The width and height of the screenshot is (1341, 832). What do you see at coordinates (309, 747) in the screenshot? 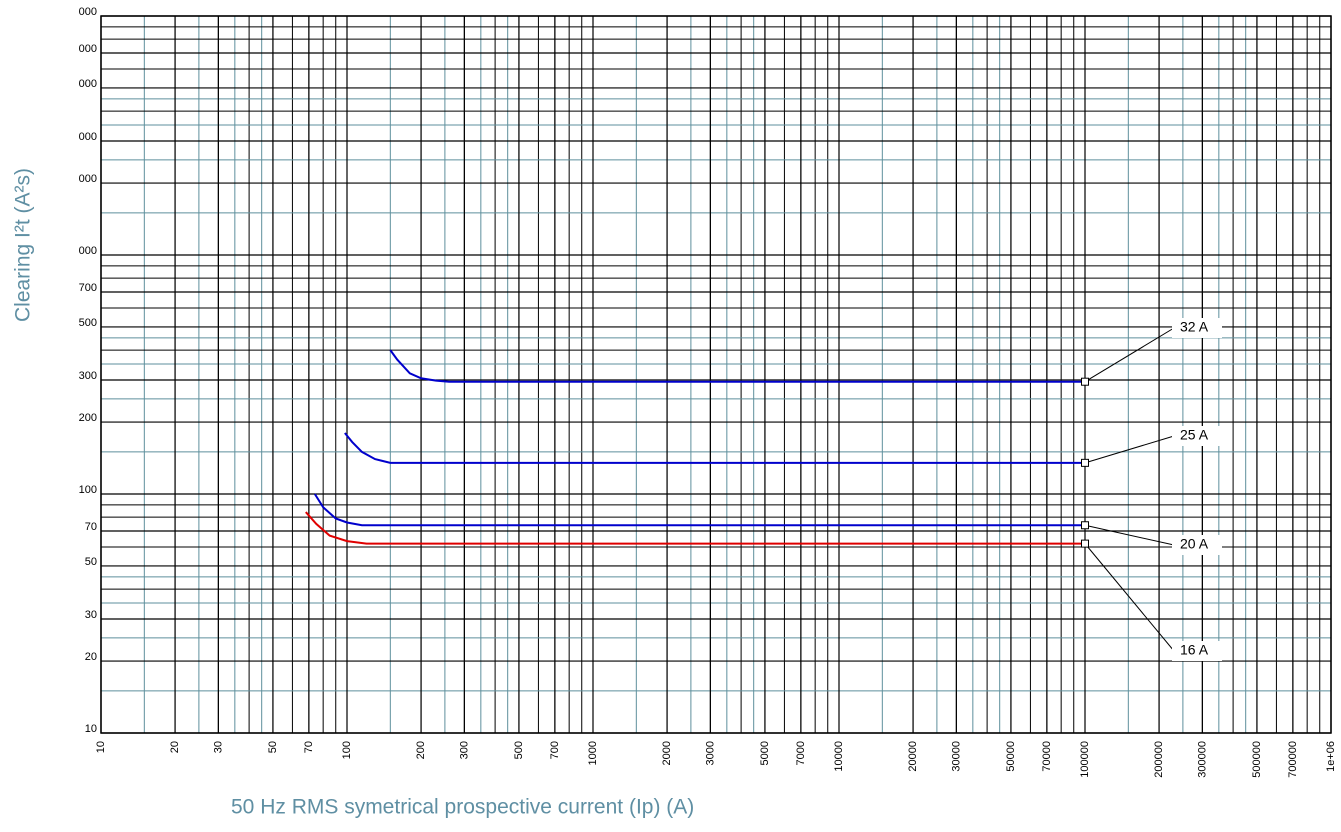
I see `x-tick-label: 70` at bounding box center [309, 747].